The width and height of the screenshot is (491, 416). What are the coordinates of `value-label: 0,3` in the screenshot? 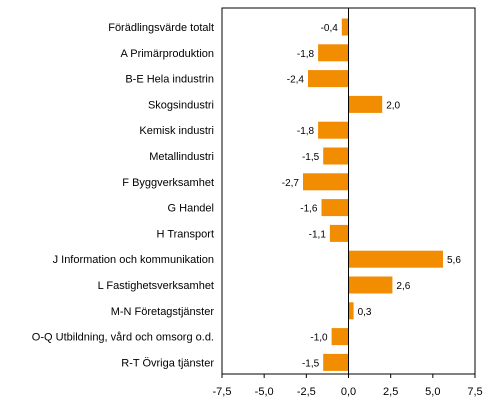 It's located at (365, 312).